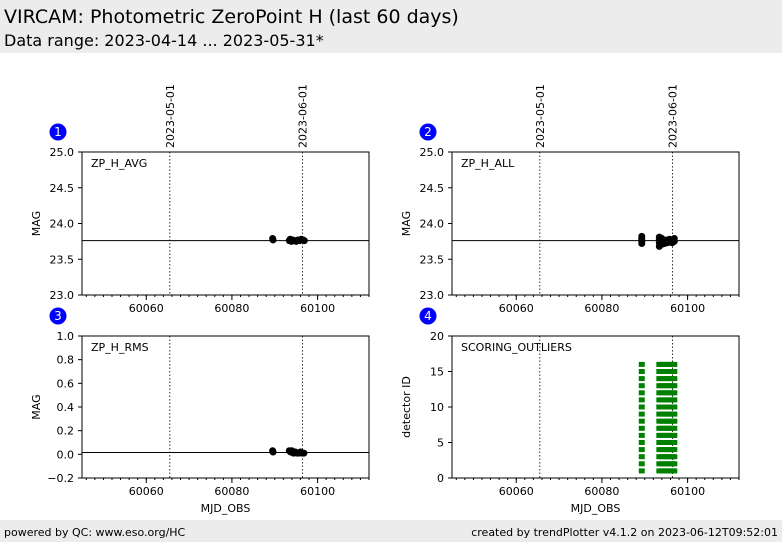  I want to click on y-tick-label: 0, so click(440, 478).